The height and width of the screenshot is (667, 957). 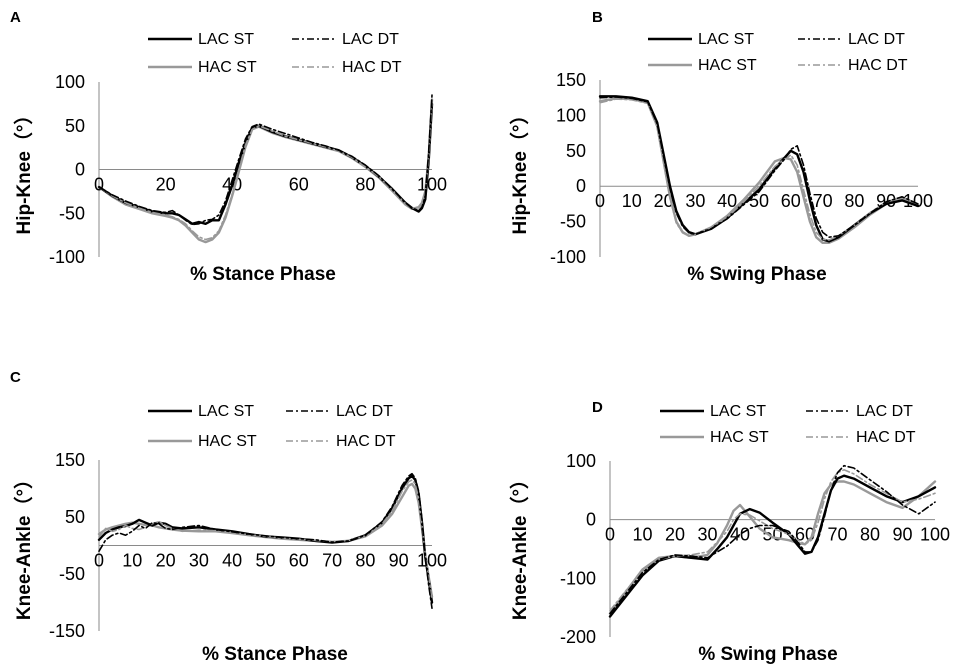 I want to click on panel-letter: A, so click(x=15, y=17).